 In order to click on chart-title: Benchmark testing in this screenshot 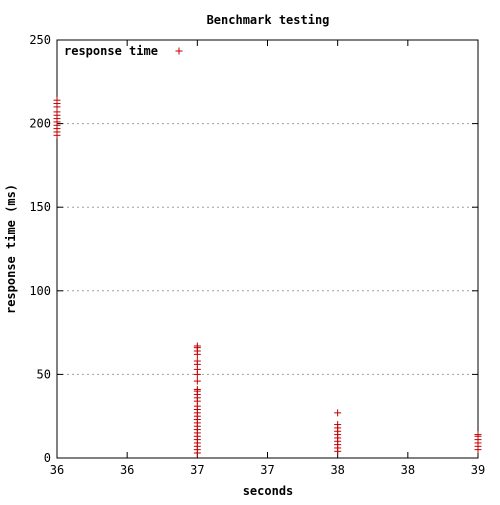, I will do `click(268, 20)`.